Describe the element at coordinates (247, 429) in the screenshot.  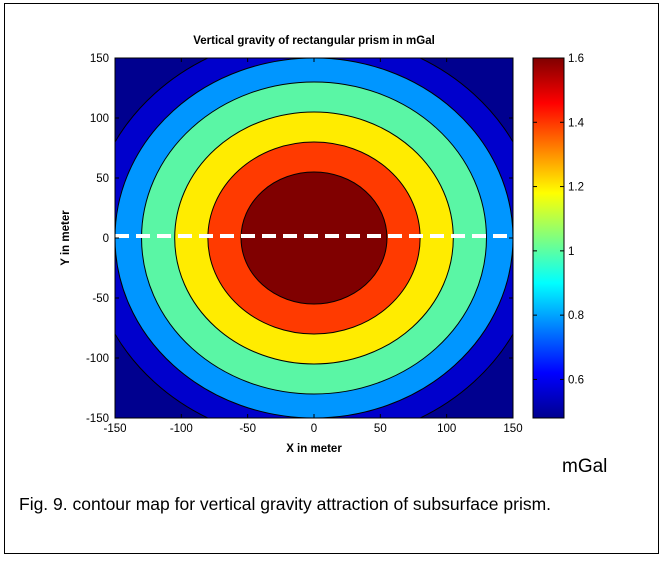
I see `x-tick-label: -50` at that location.